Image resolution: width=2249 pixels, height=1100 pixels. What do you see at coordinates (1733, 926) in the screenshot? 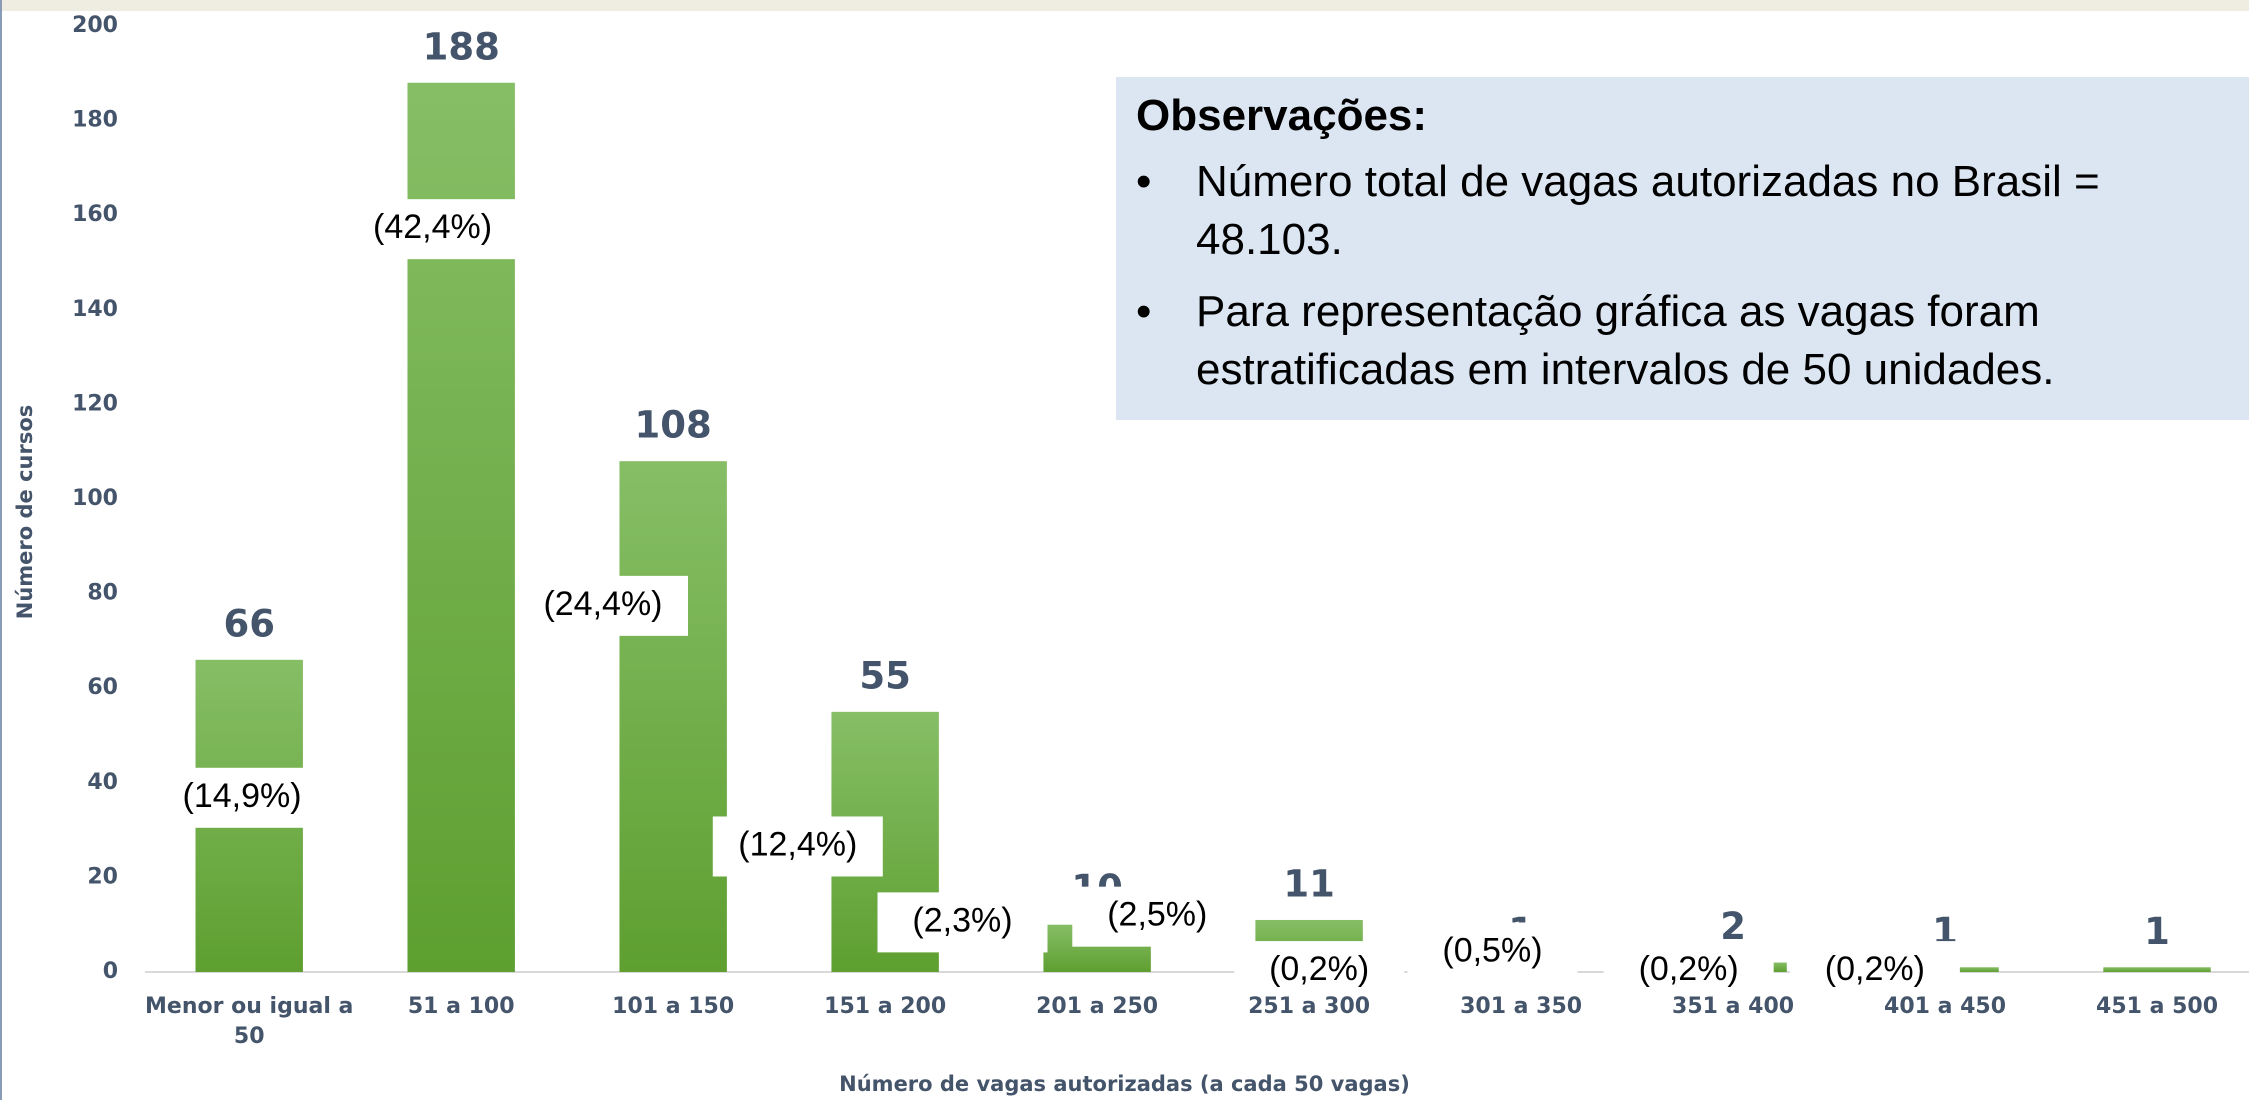
I see `value-label: 2` at bounding box center [1733, 926].